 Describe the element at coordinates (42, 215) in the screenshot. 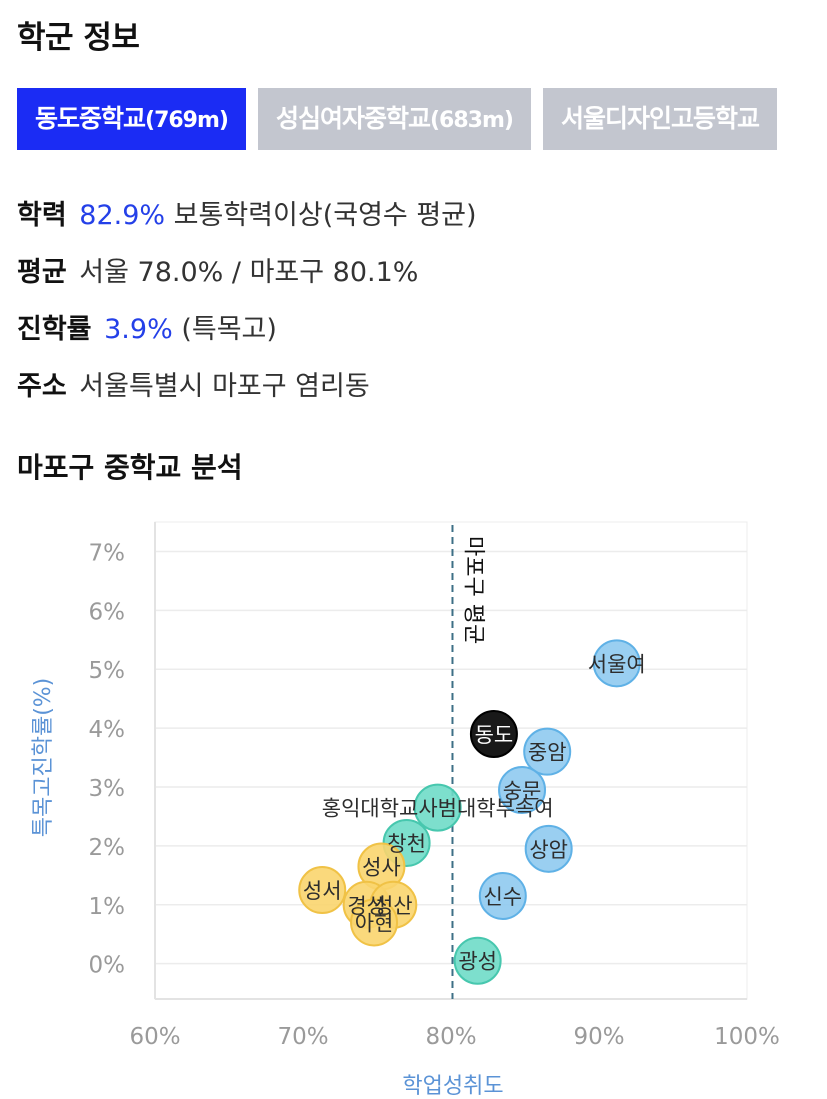

I see `academic-label: 학력` at that location.